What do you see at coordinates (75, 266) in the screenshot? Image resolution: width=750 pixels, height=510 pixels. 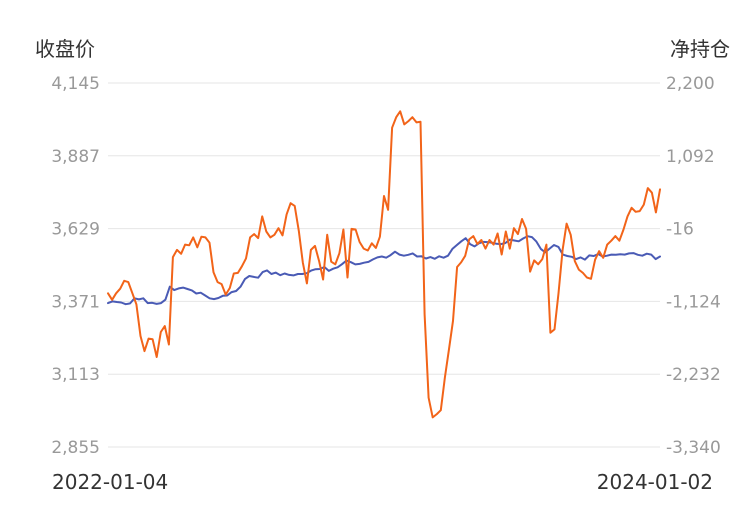 I see `left-axis-ticks: 4,145 3,887 3,629 3,371 3,113 2,855` at bounding box center [75, 266].